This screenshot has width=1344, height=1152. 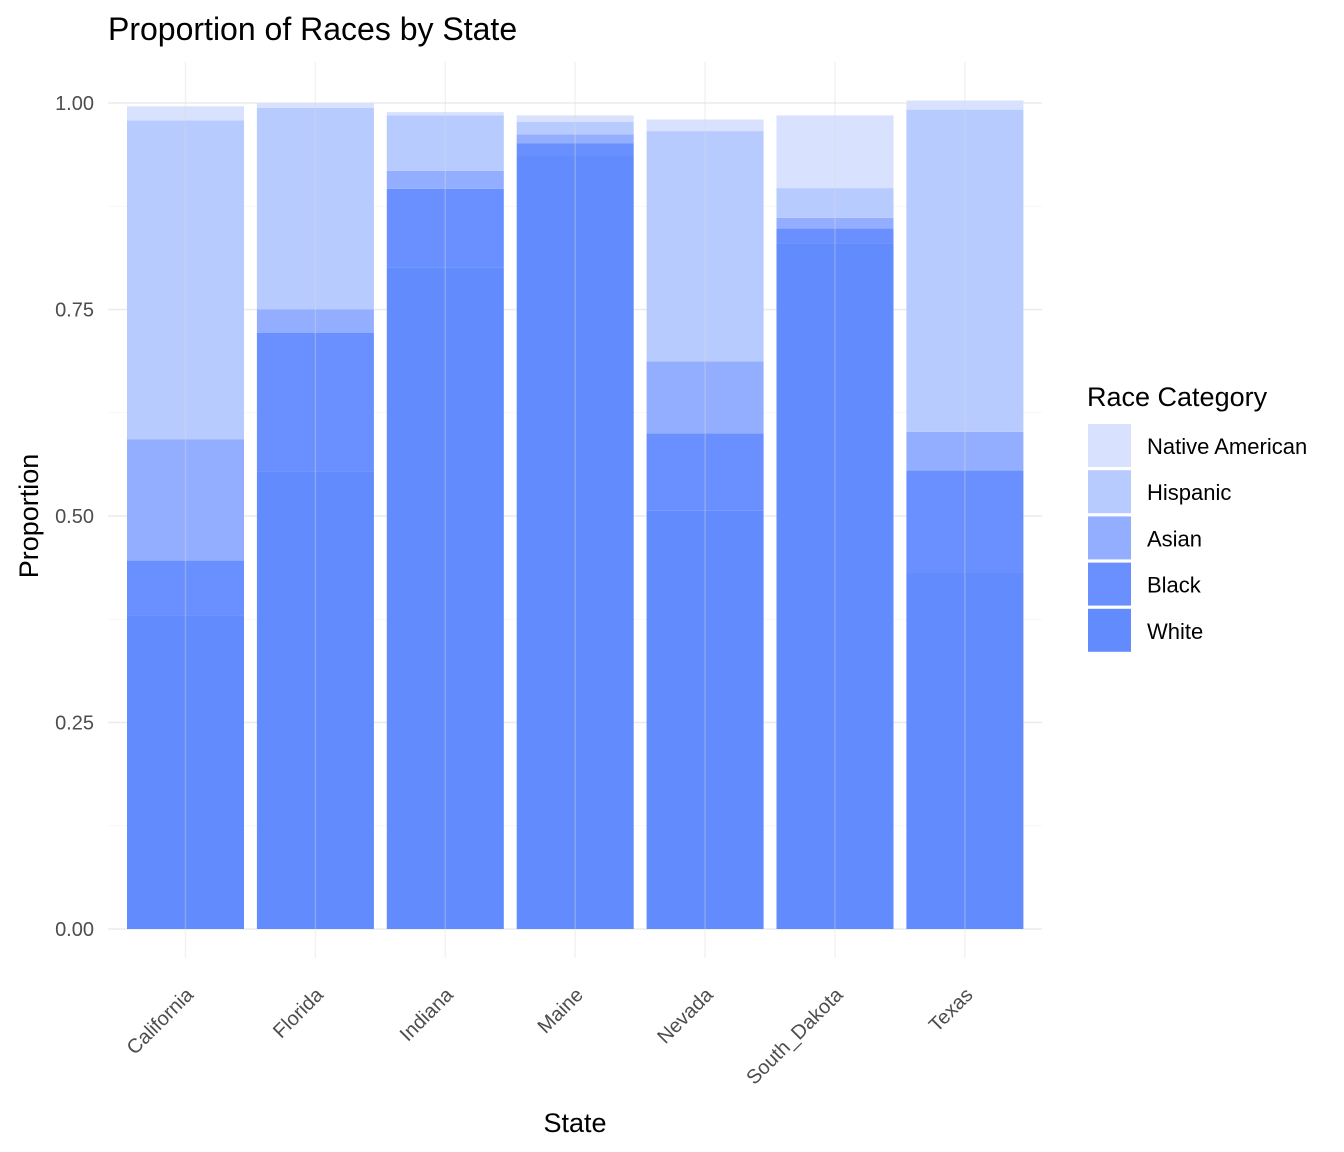 I want to click on legend-label: White, so click(x=1175, y=631).